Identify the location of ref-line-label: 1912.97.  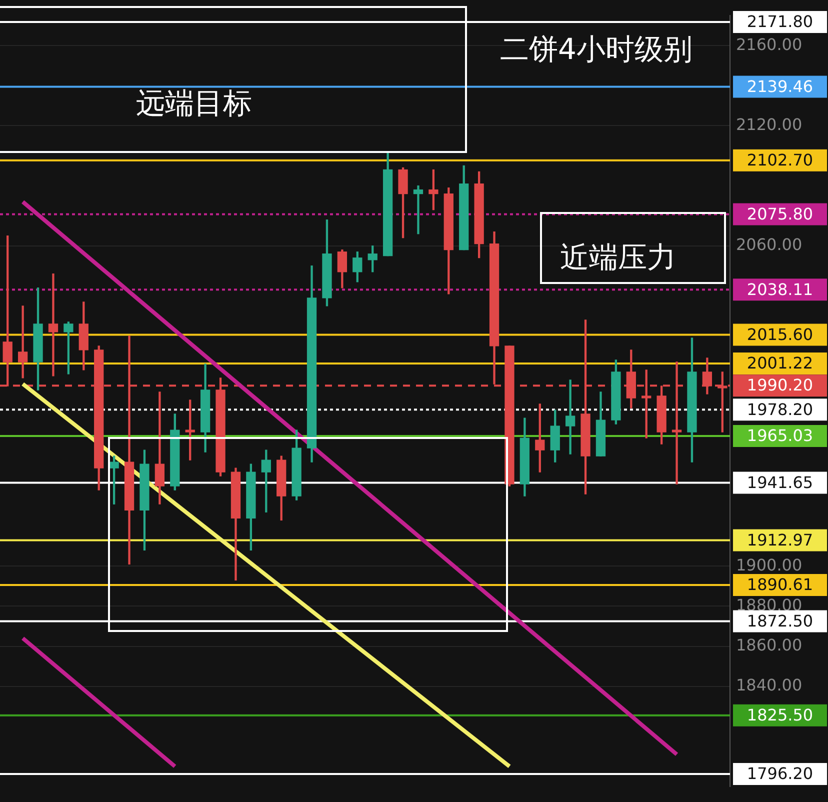
(780, 540).